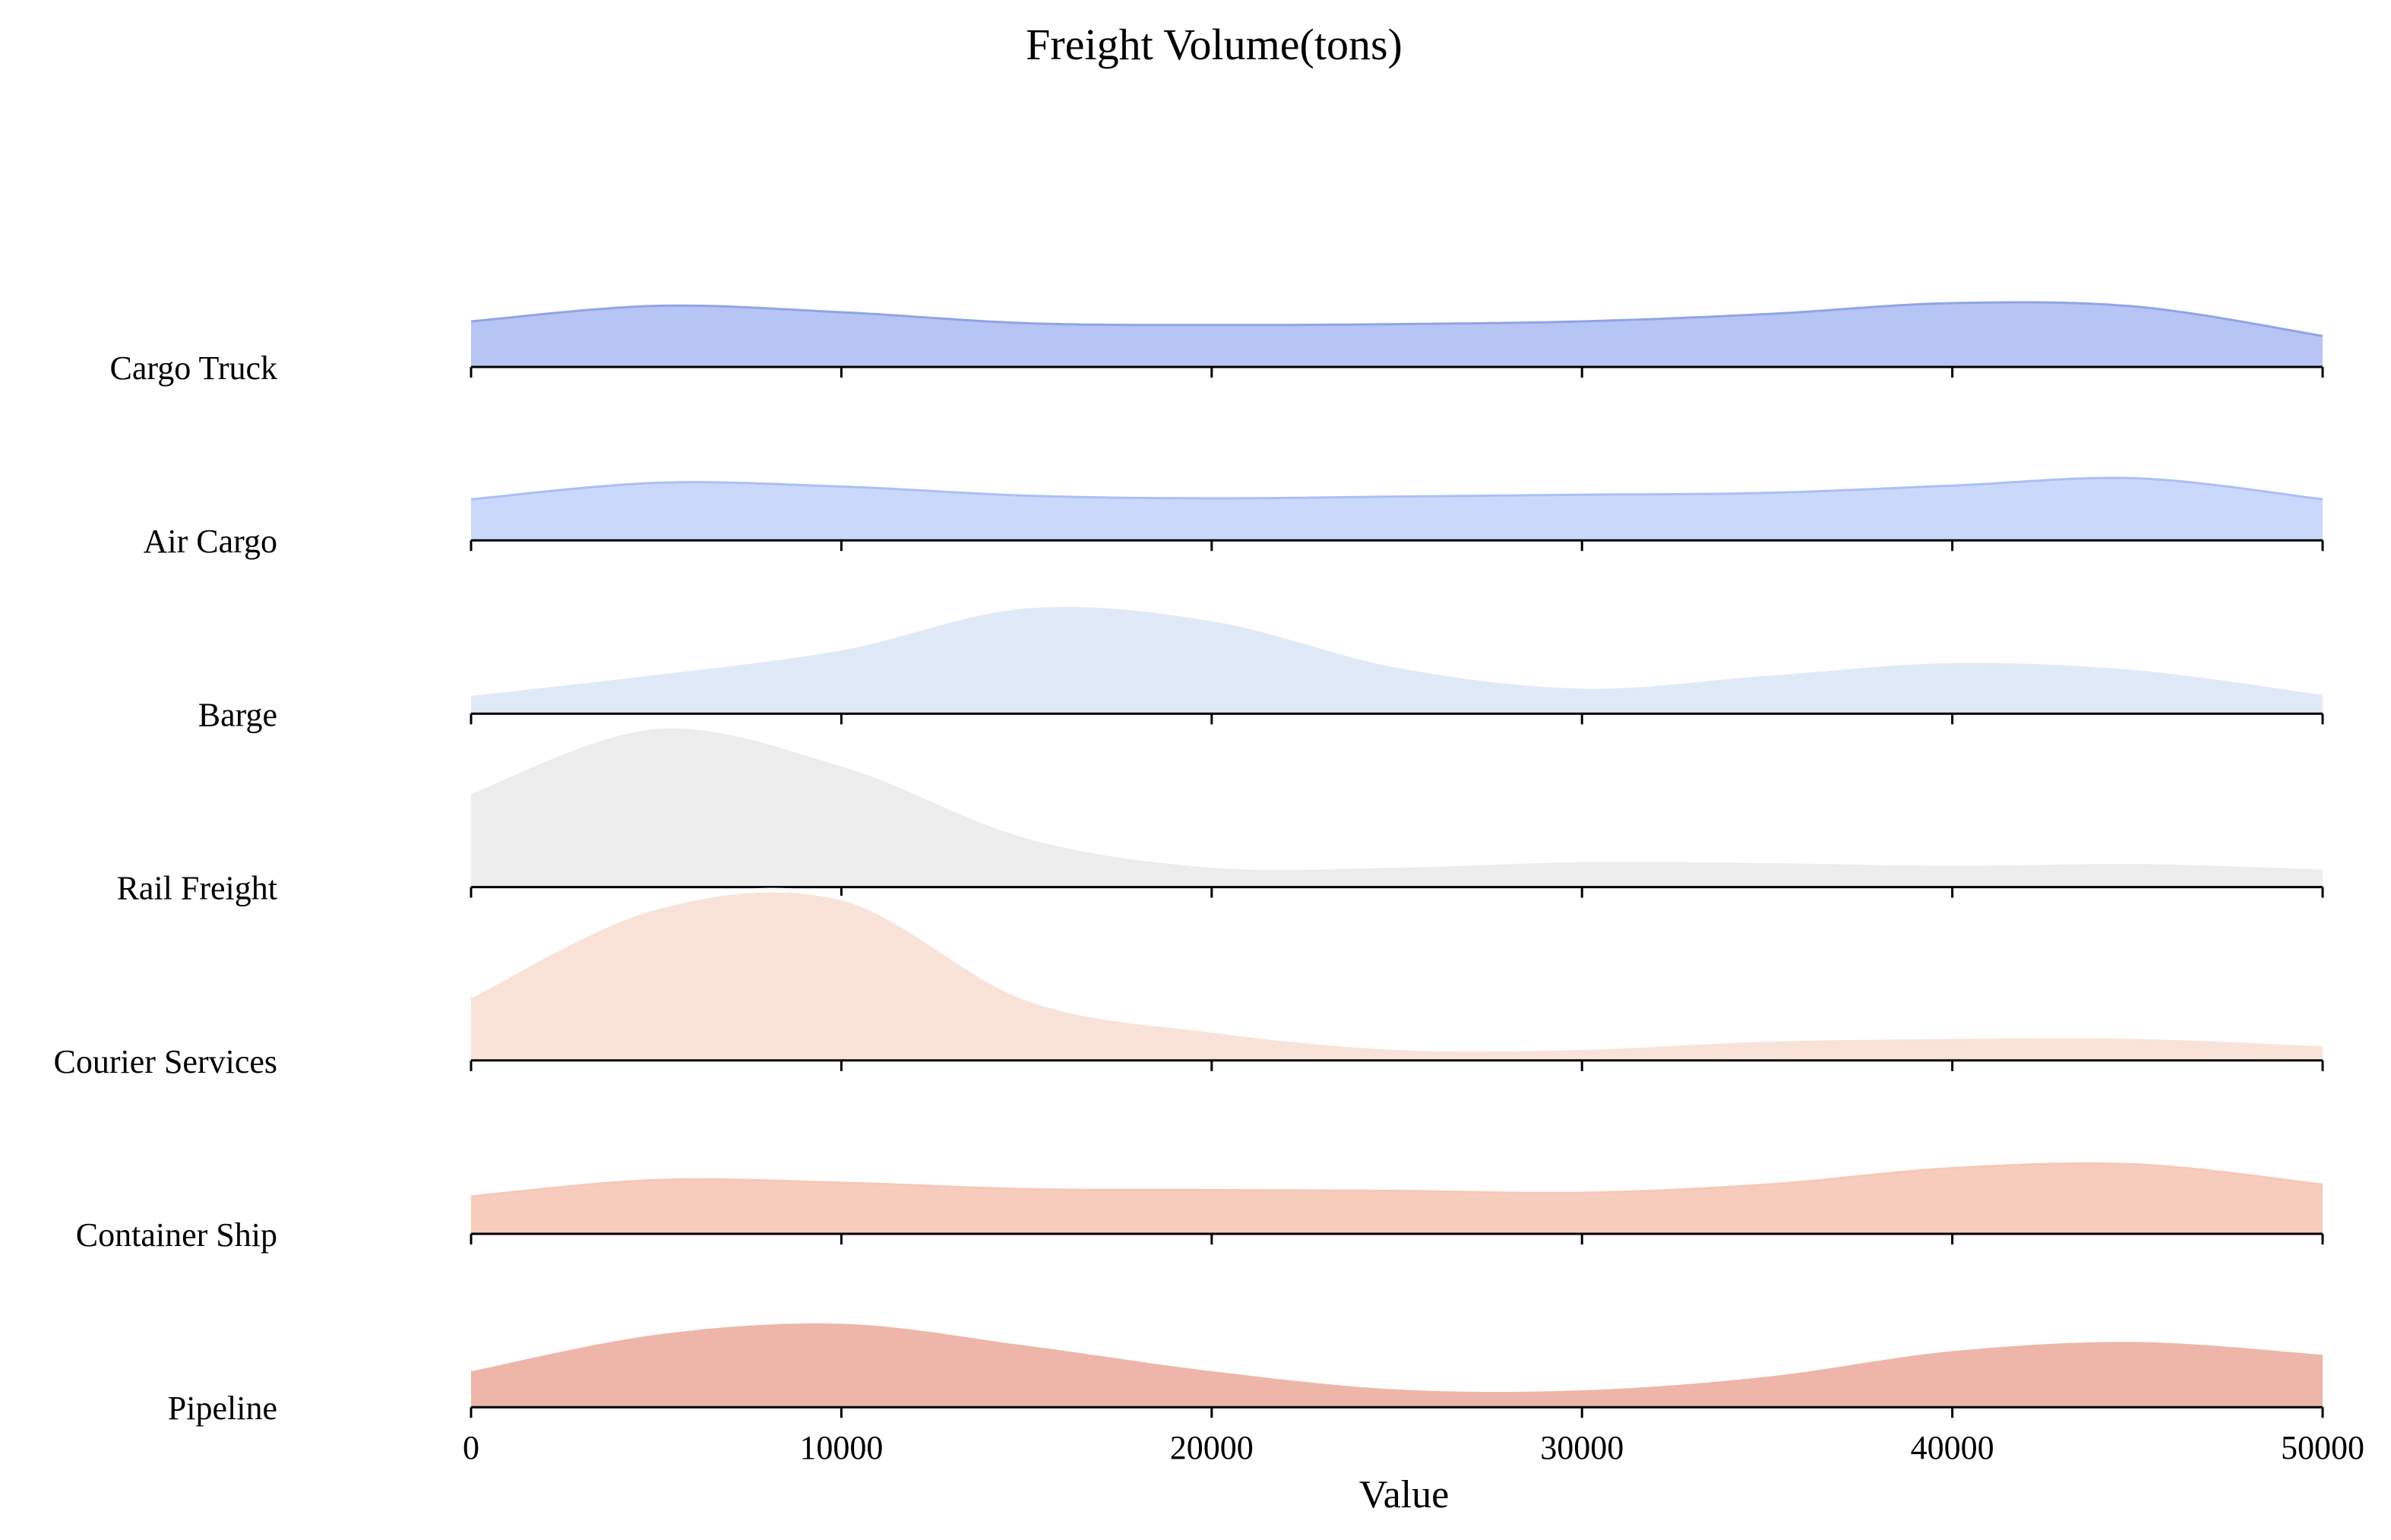 The image size is (2391, 1540). I want to click on row-label-barge: Barge, so click(238, 714).